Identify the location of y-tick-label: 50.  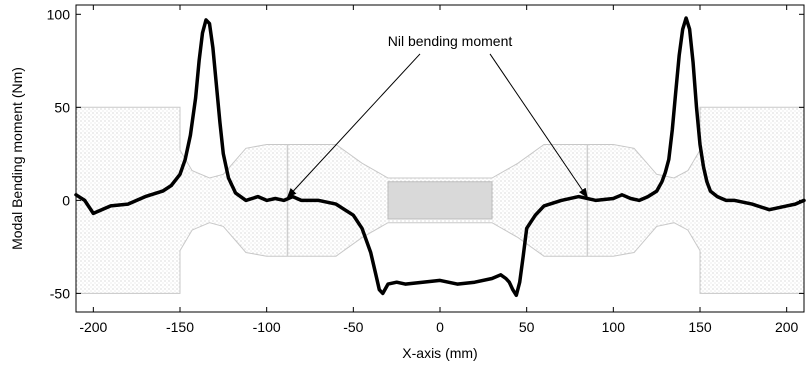
(62, 107).